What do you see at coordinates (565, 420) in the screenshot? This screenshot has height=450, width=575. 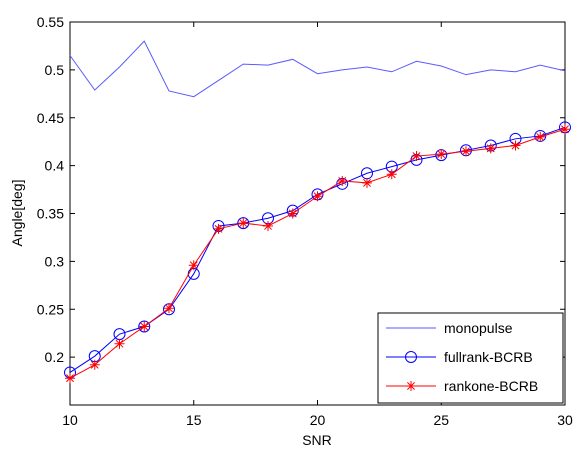 I see `x-tick-label: 30` at bounding box center [565, 420].